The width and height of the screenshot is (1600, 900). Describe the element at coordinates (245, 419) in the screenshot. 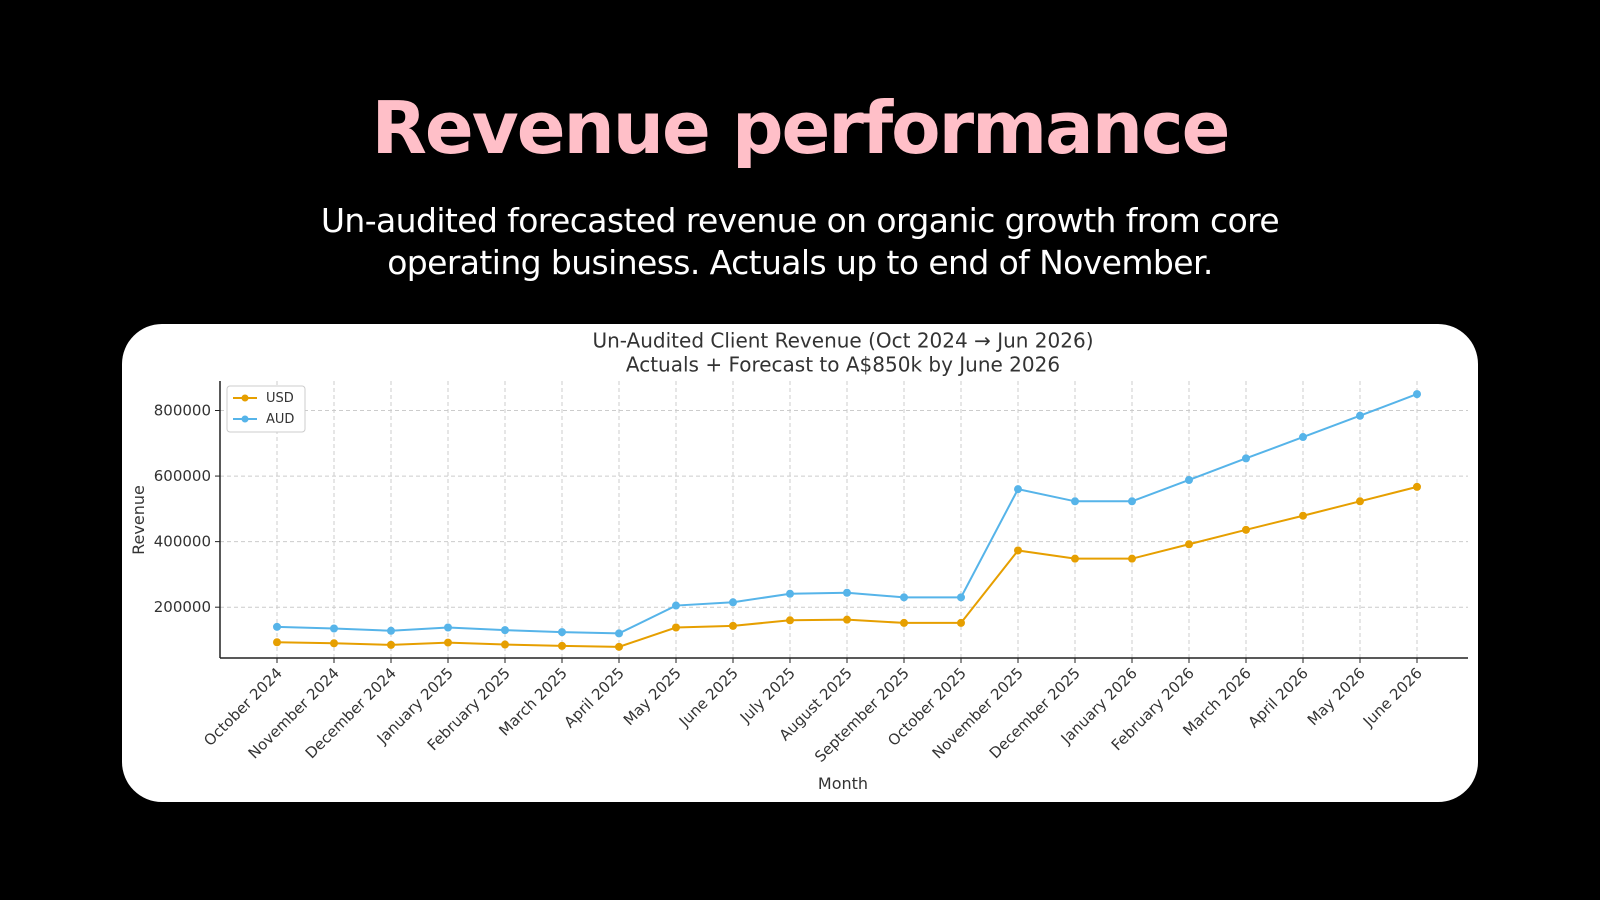

I see `legend-marker-aud` at that location.